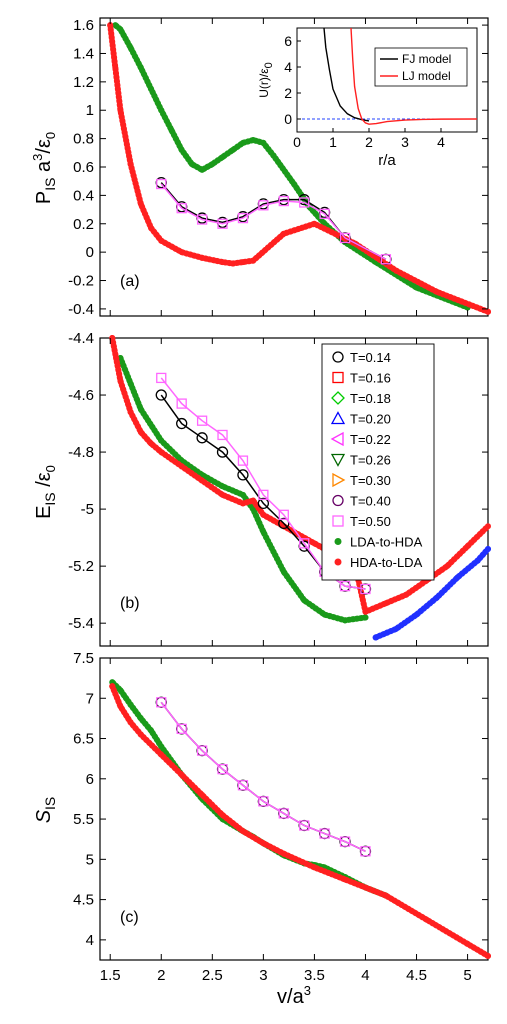 This screenshot has height=1024, width=507. Describe the element at coordinates (297, 142) in the screenshot. I see `inset-xtick-label: 0` at that location.